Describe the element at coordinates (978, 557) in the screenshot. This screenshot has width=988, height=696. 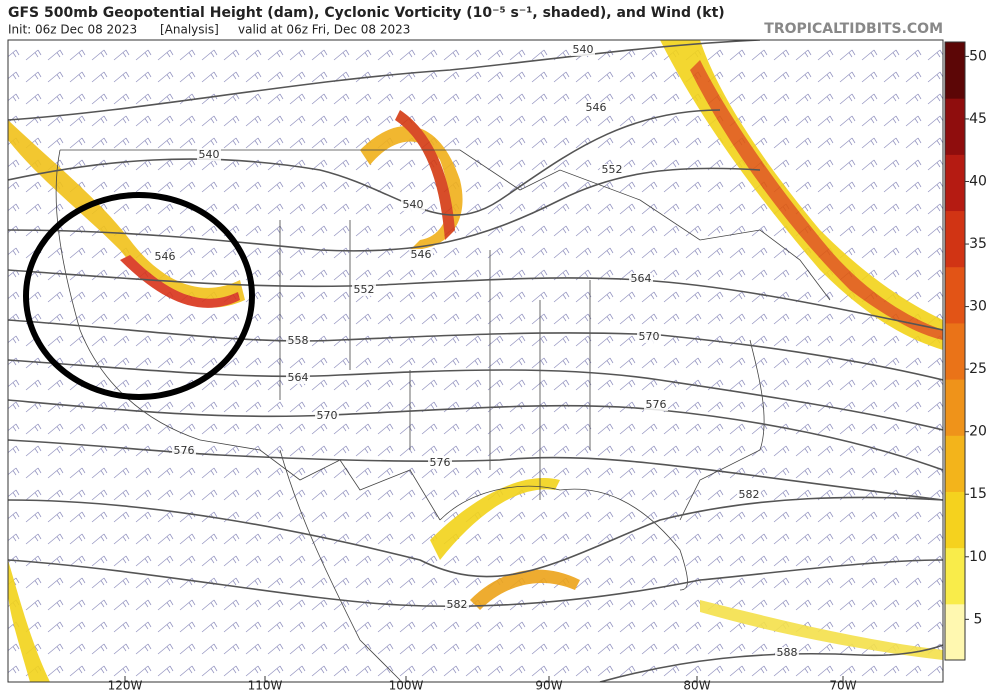
I see `colorbar-tick-label: 10` at that location.